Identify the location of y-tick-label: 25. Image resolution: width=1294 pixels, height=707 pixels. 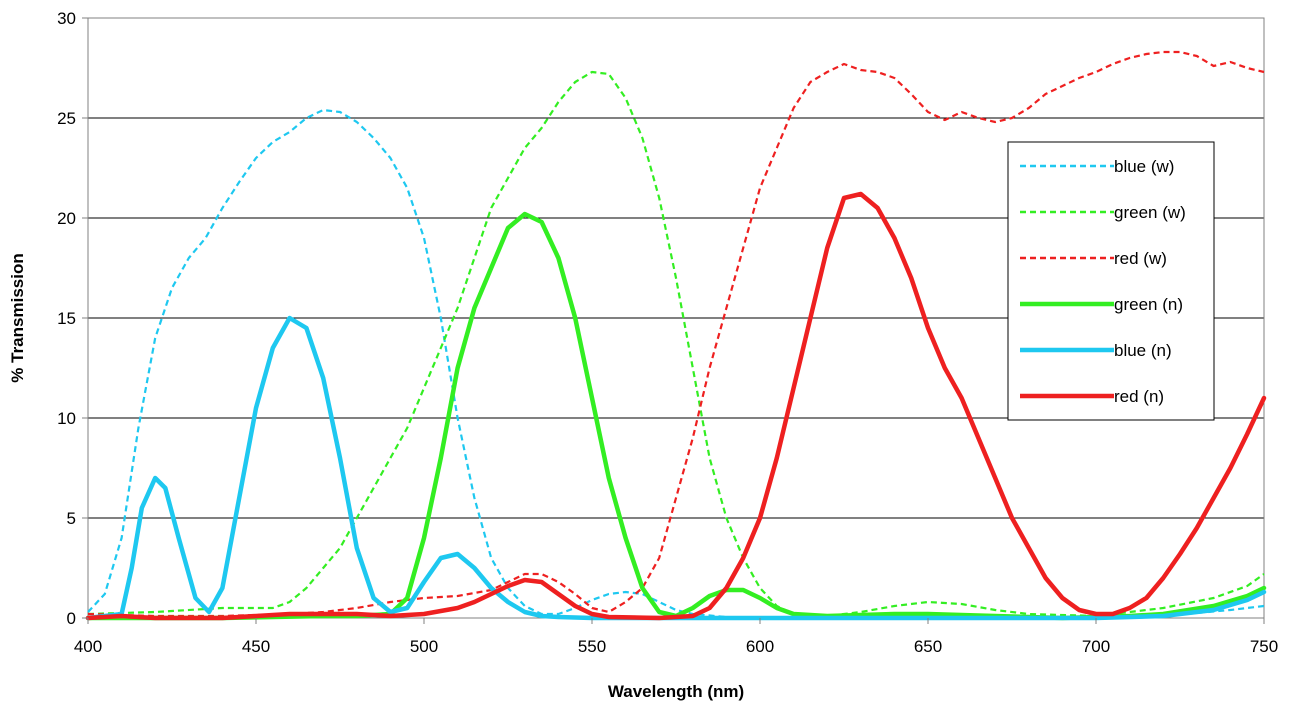
(66, 118).